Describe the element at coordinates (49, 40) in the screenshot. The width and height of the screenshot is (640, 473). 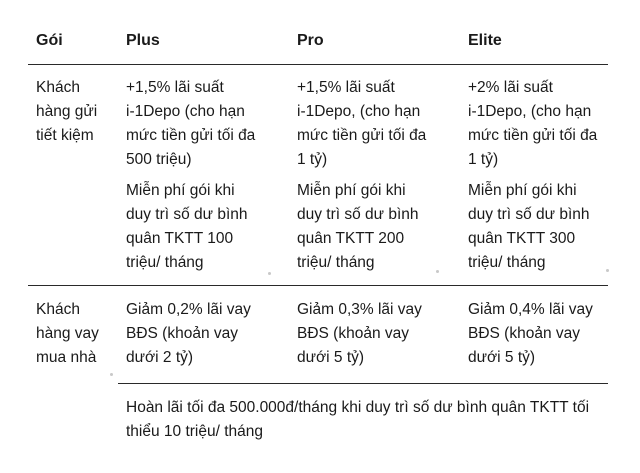
I see `header-package: Gói` at that location.